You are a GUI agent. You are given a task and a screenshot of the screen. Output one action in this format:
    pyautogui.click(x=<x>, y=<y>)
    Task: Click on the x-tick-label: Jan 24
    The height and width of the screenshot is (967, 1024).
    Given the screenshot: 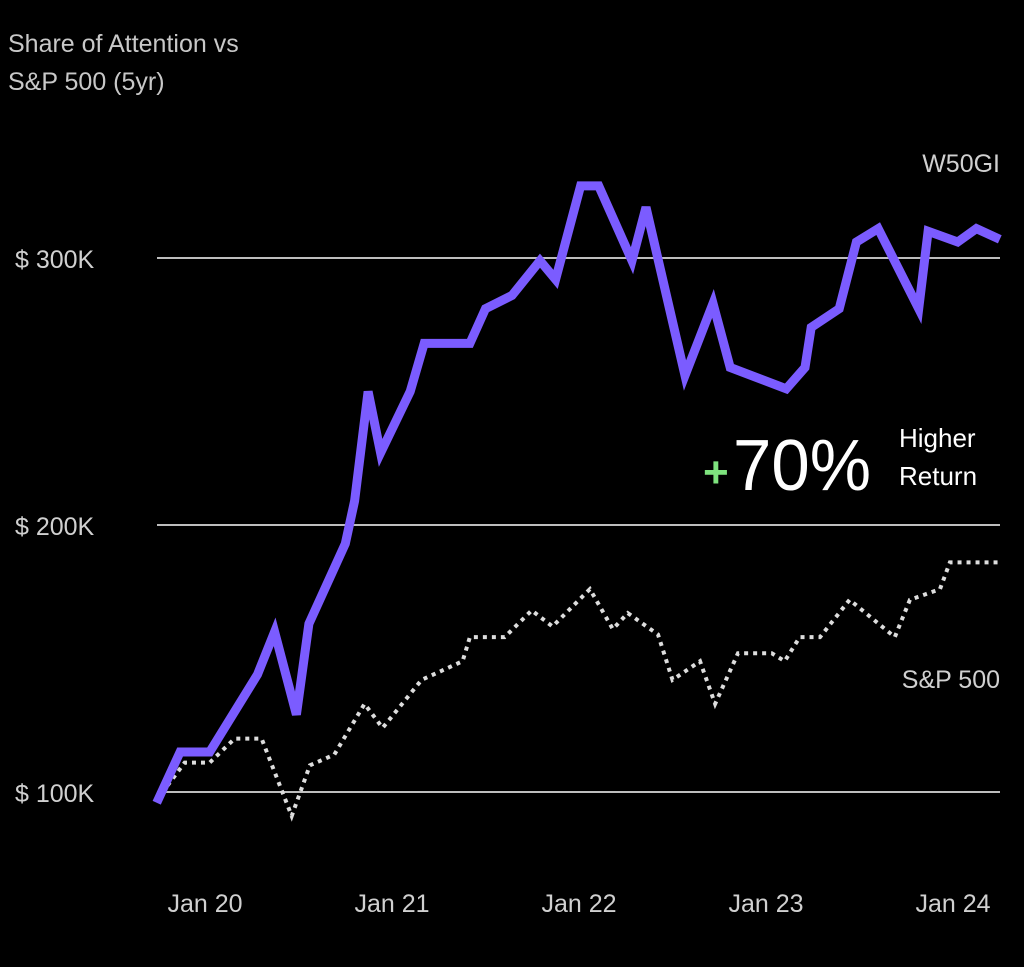 What is the action you would take?
    pyautogui.click(x=952, y=904)
    